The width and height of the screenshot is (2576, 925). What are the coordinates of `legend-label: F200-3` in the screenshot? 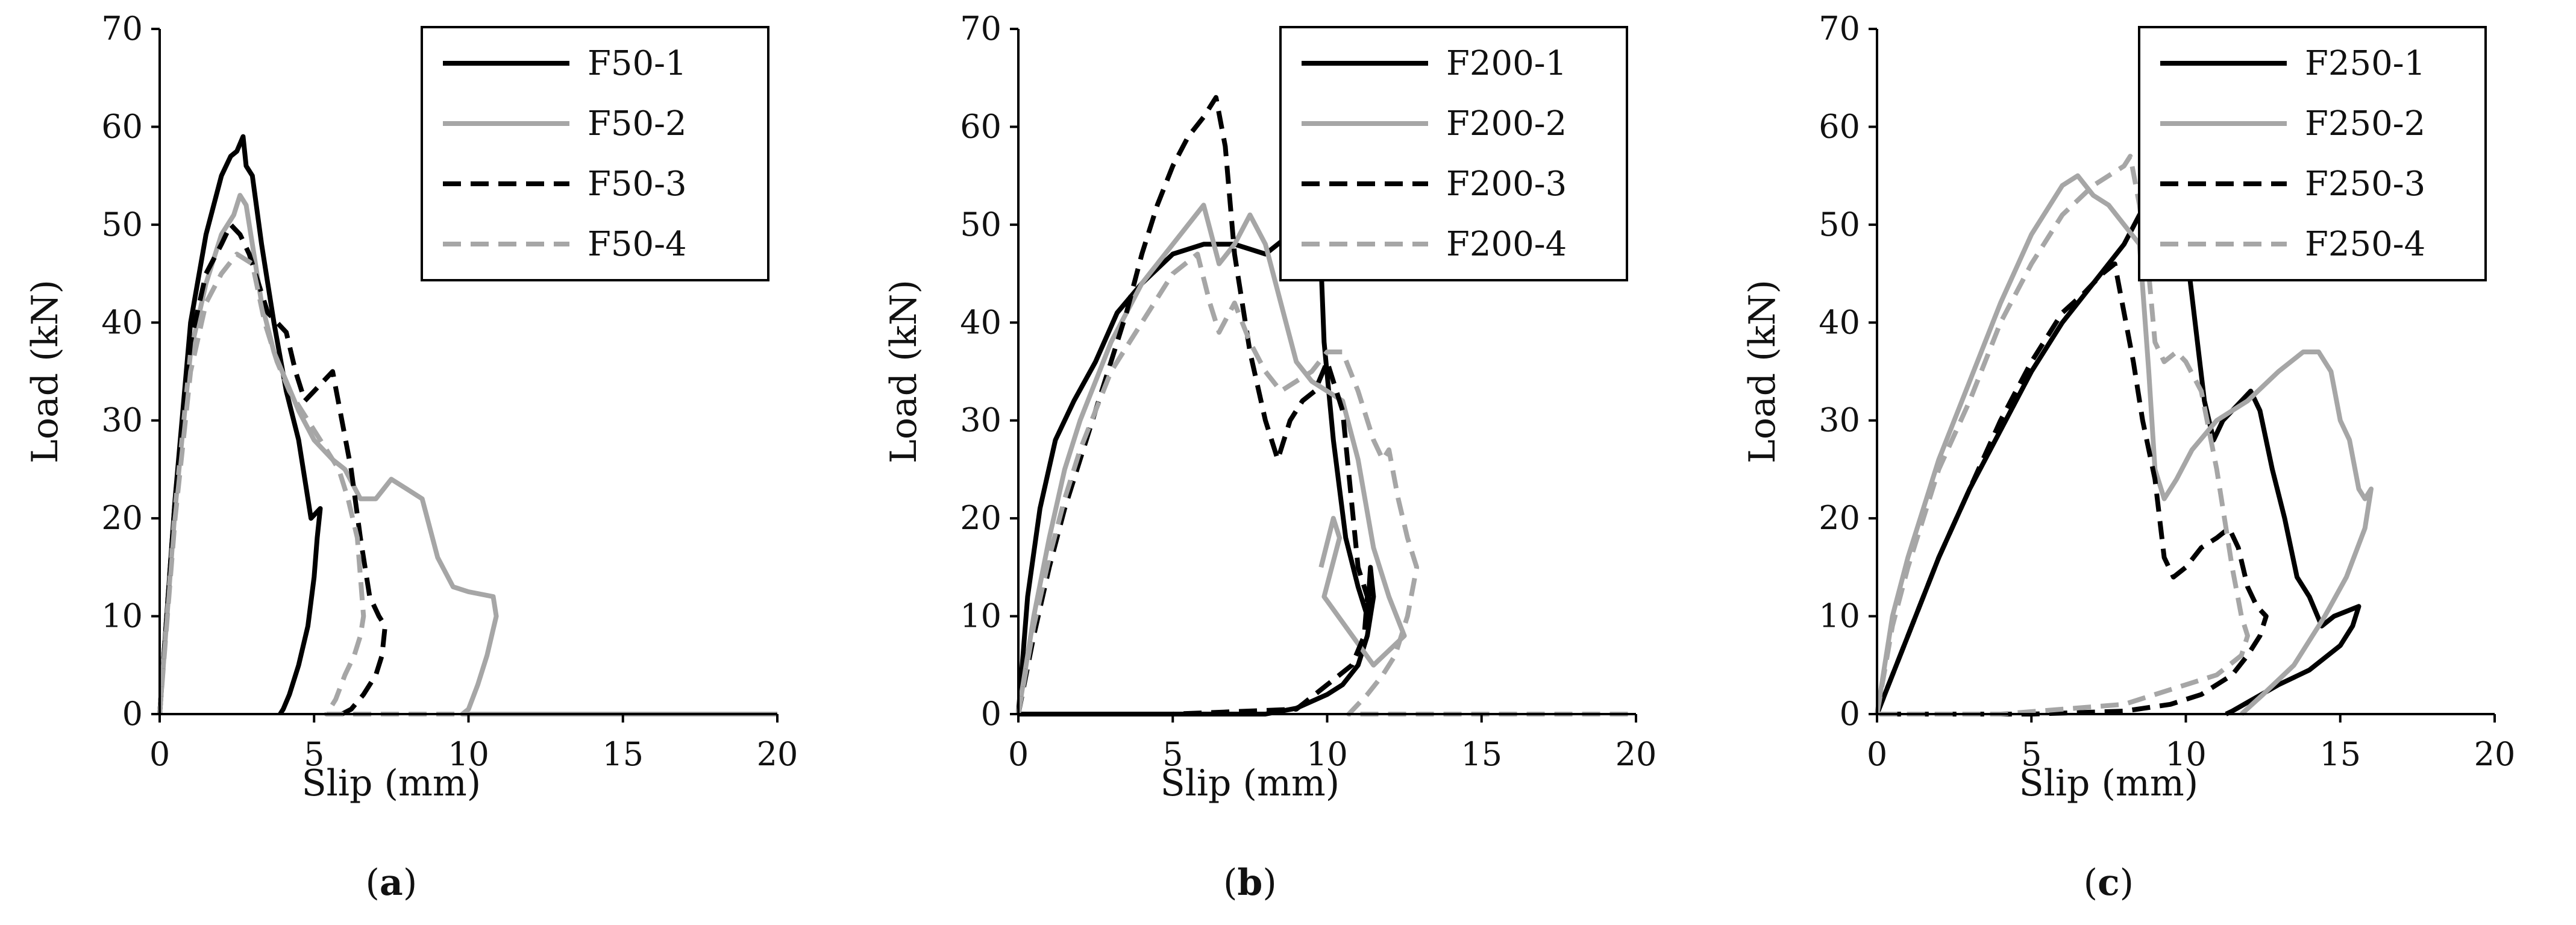 It's located at (1506, 184).